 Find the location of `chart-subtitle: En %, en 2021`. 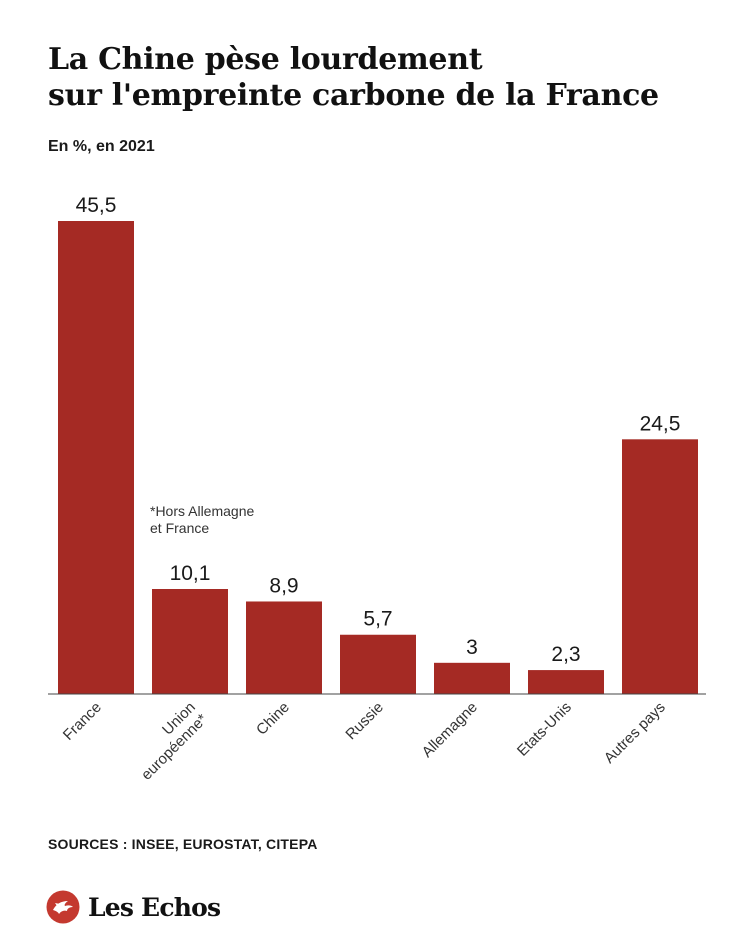

chart-subtitle: En %, en 2021 is located at coordinates (101, 146).